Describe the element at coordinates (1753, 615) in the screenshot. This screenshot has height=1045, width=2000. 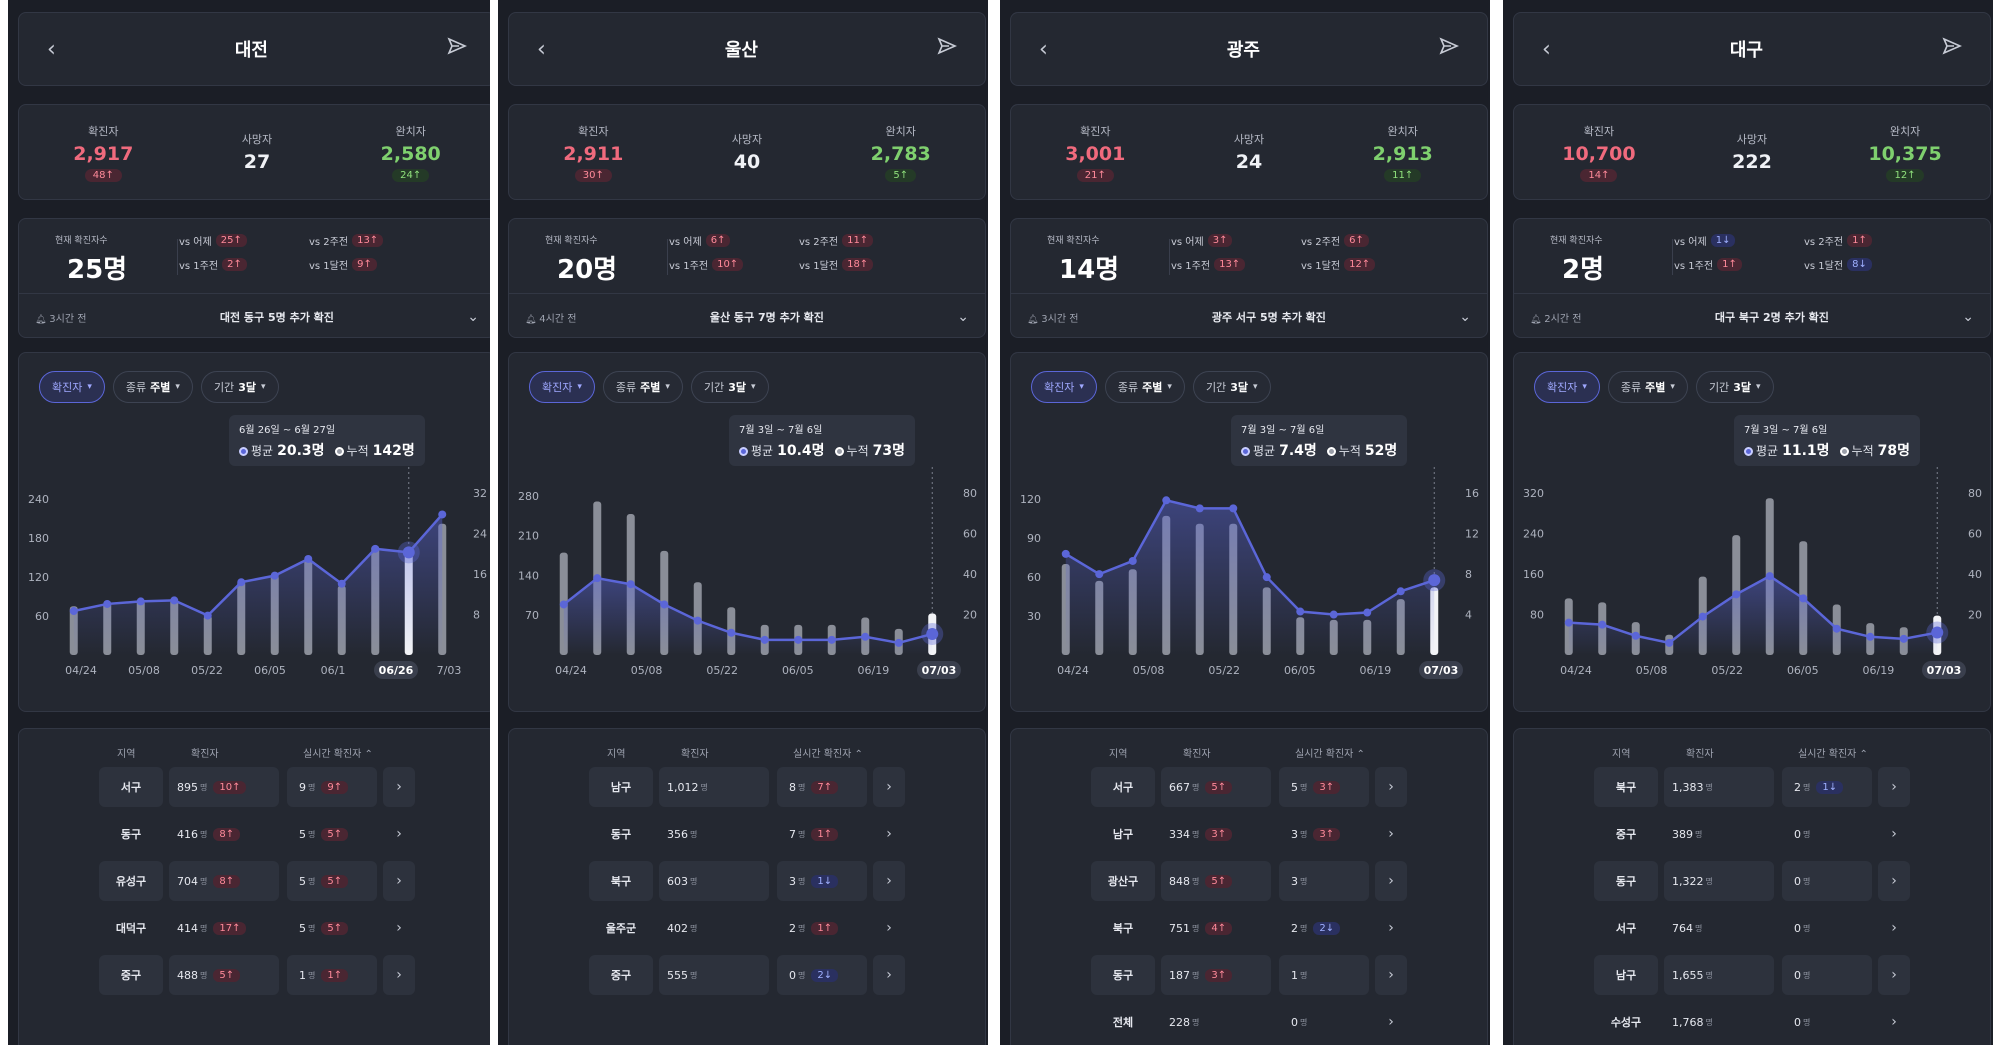
I see `average-area` at that location.